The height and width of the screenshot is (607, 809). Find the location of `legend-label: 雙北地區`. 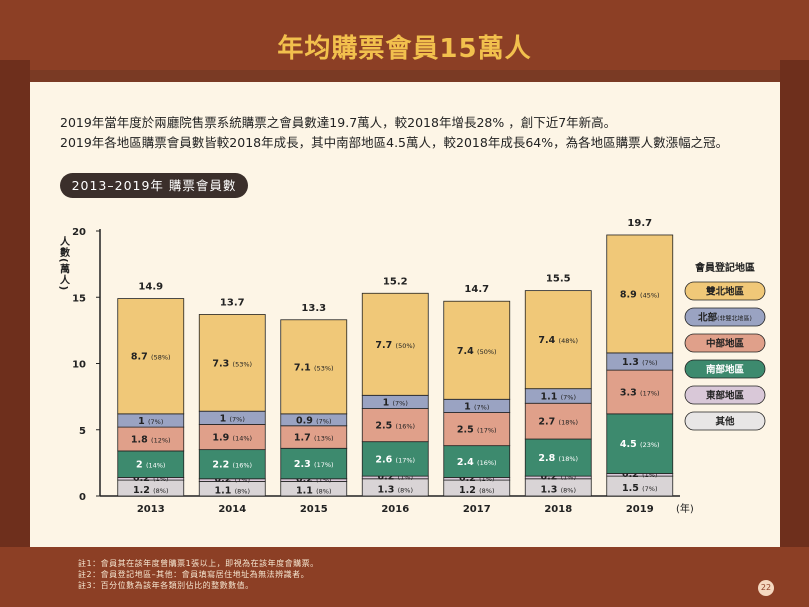

legend-label: 雙北地區 is located at coordinates (725, 292).